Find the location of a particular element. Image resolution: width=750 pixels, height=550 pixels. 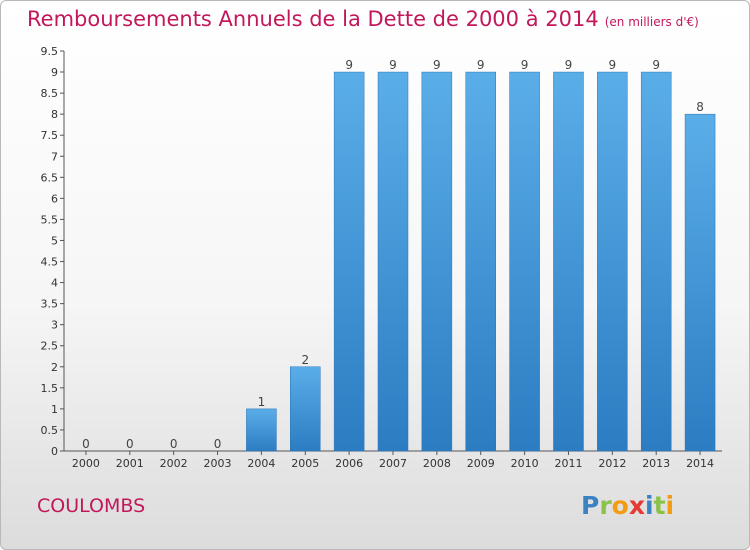

x-tick-label: 2001 is located at coordinates (130, 463).